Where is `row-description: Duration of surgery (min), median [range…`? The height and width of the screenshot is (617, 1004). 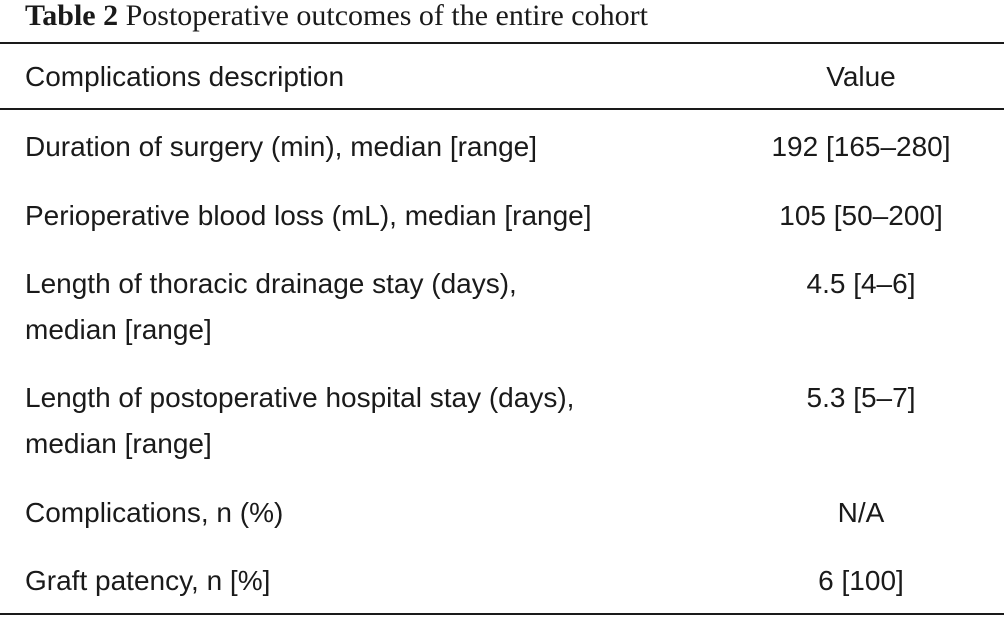 row-description: Duration of surgery (min), median [range… is located at coordinates (281, 146).